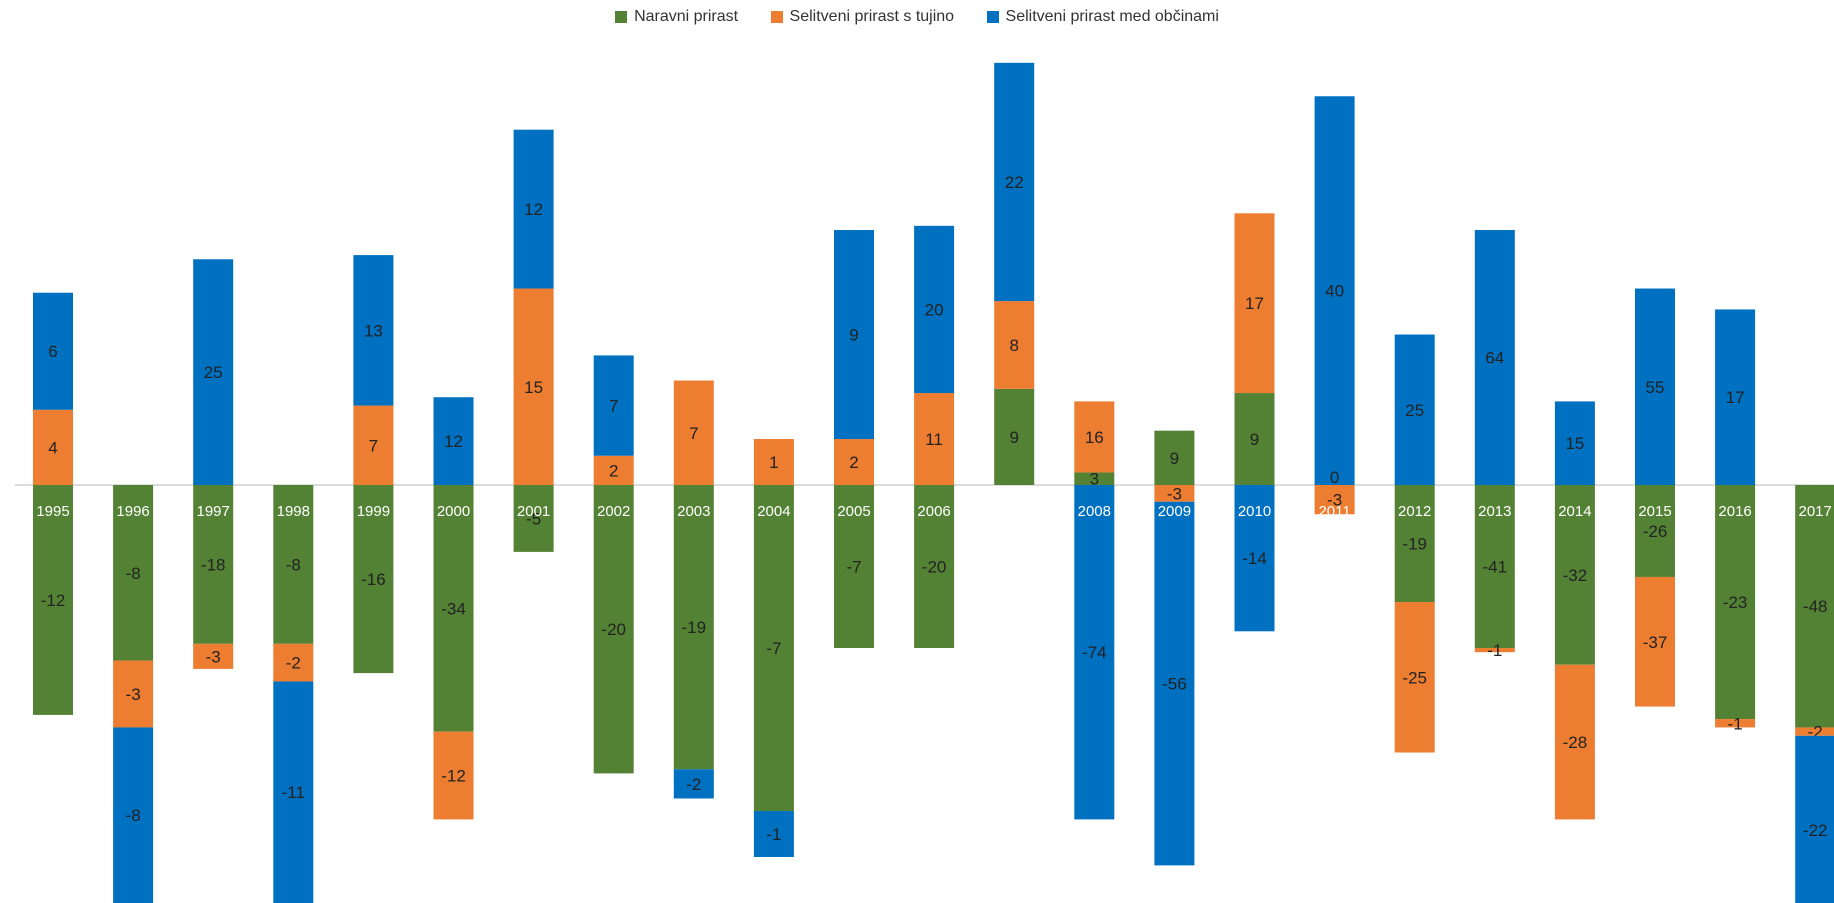  I want to click on bar-2009-s0, so click(1174, 457).